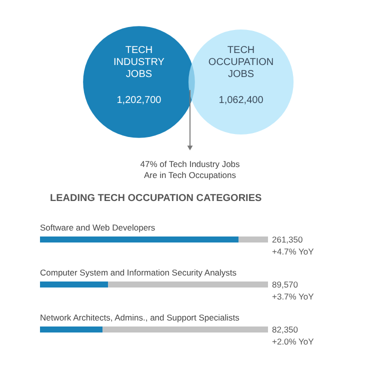 The image size is (384, 384). What do you see at coordinates (241, 100) in the screenshot?
I see `data-label: 1,062,400` at bounding box center [241, 100].